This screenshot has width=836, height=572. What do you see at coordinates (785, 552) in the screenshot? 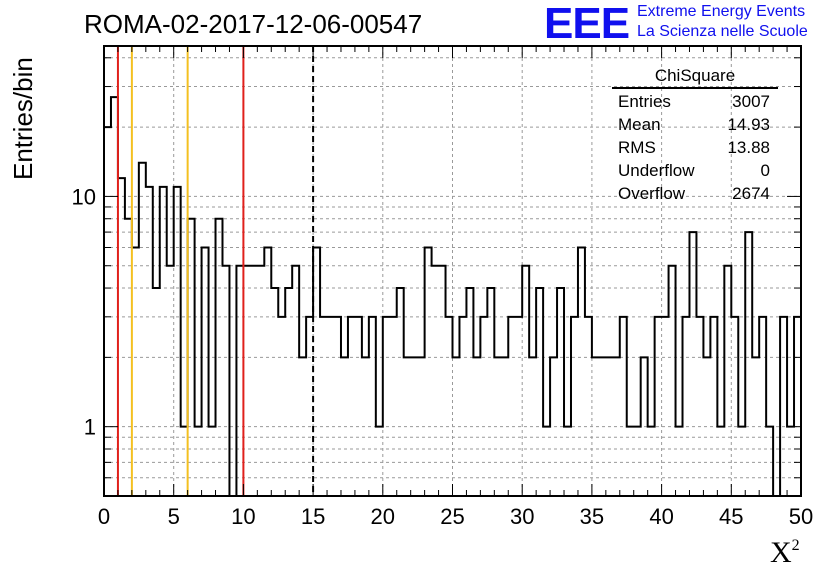
I see `x-axis-label: X2` at bounding box center [785, 552].